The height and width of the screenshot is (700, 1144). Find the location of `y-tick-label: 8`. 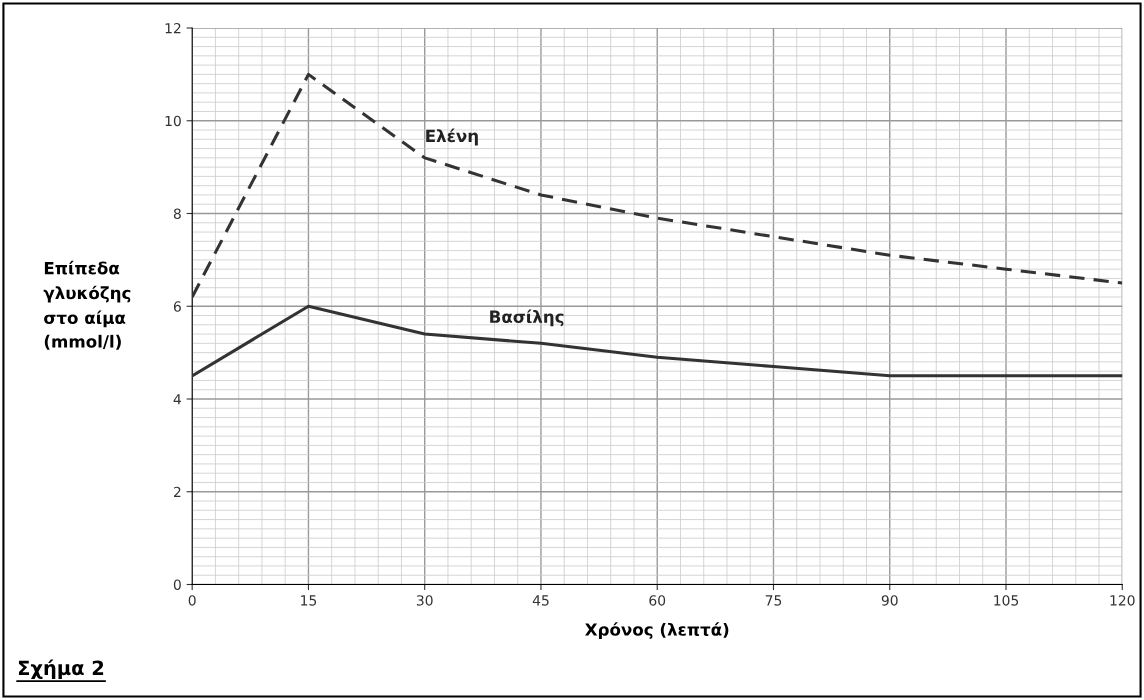

y-tick-label: 8 is located at coordinates (177, 213).